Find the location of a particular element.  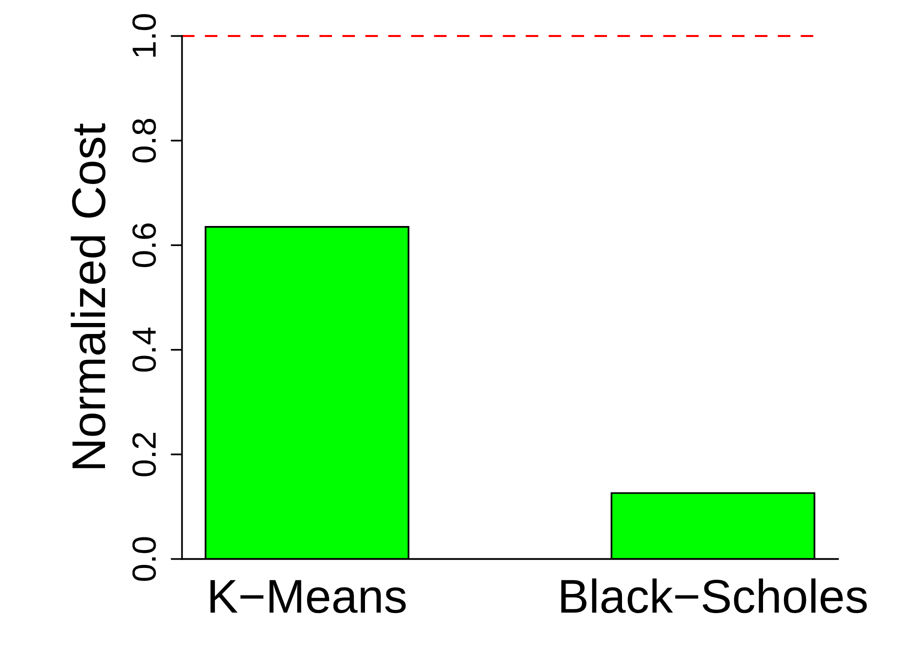

y-tick-label: 0.8 is located at coordinates (144, 140).